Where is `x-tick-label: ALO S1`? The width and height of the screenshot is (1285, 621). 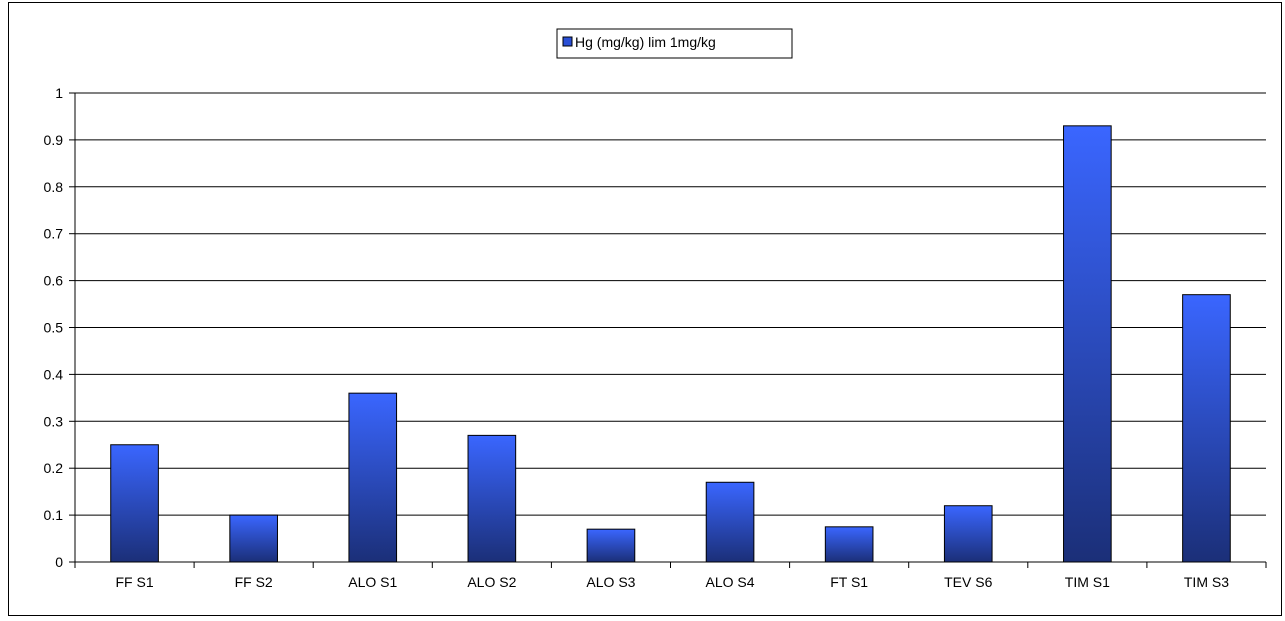 x-tick-label: ALO S1 is located at coordinates (372, 582).